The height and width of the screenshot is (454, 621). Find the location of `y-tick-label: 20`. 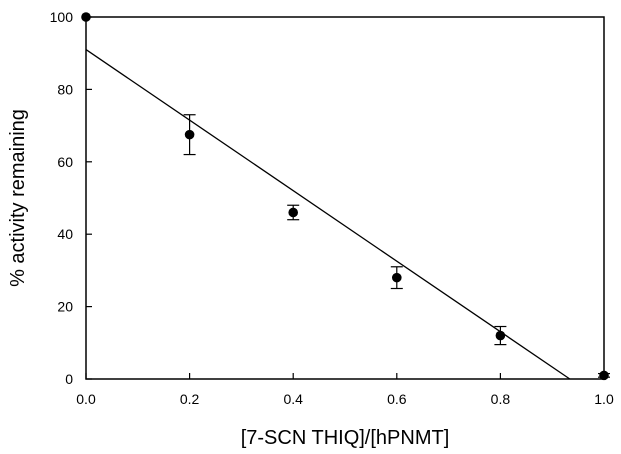

y-tick-label: 20 is located at coordinates (65, 307).